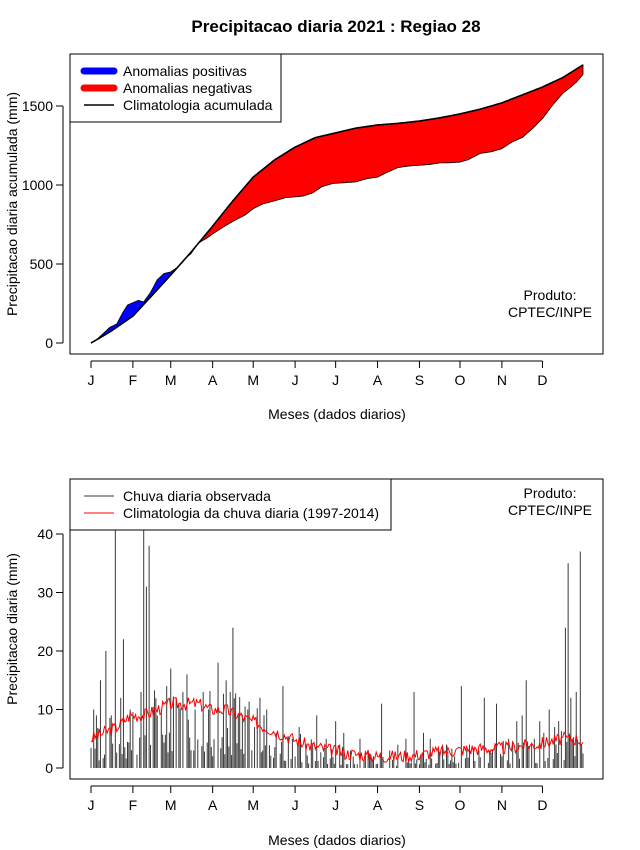  Describe the element at coordinates (550, 312) in the screenshot. I see `credit-cptec-top: CPTEC/INPE` at that location.